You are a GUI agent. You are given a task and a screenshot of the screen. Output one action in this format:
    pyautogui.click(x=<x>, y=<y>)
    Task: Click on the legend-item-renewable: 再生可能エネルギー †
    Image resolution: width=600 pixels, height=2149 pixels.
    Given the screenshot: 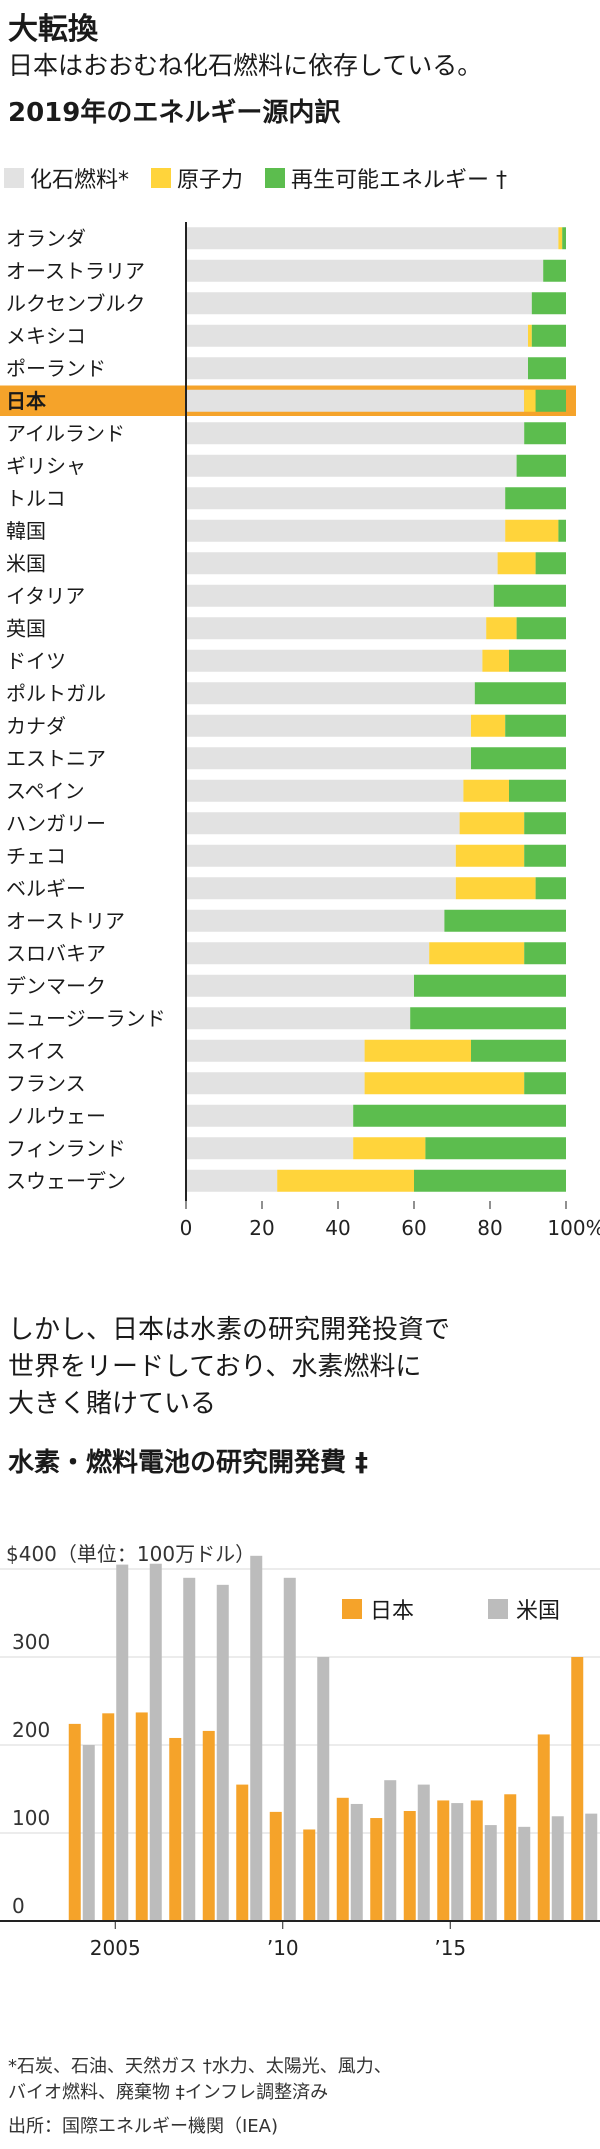 What is the action you would take?
    pyautogui.click(x=386, y=178)
    